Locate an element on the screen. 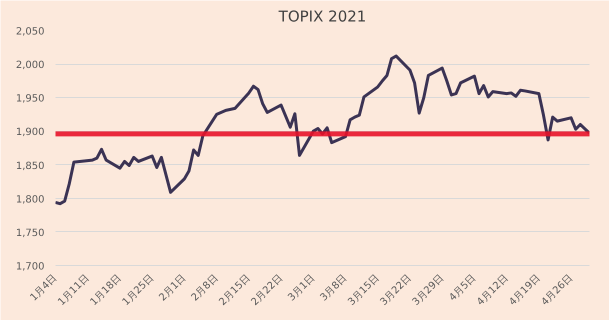  y-tick-label: 1,950 is located at coordinates (30, 99).